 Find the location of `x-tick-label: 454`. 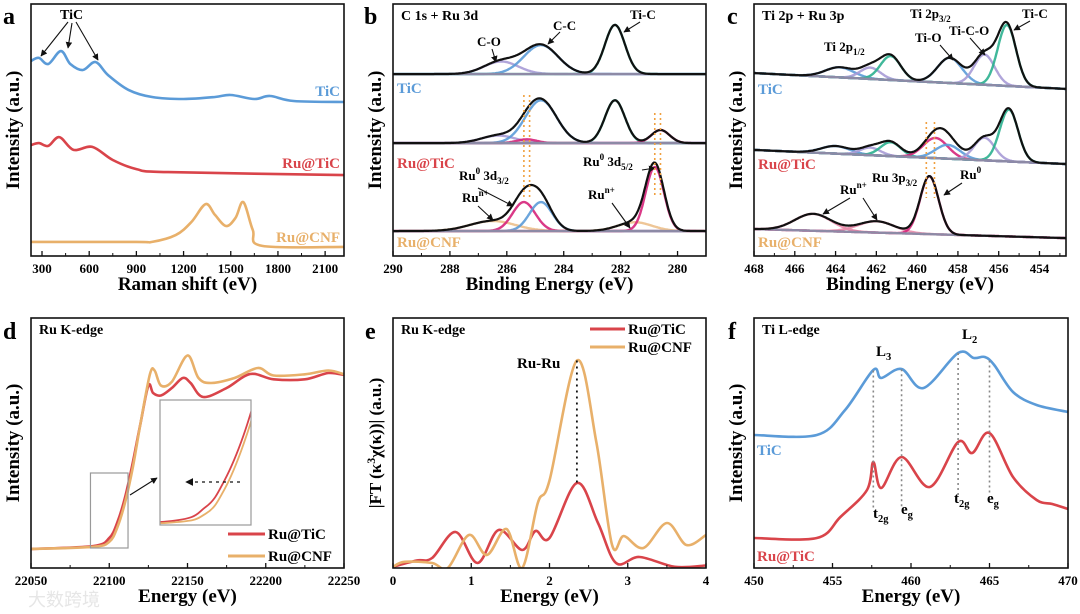

x-tick-label: 454 is located at coordinates (1040, 268).